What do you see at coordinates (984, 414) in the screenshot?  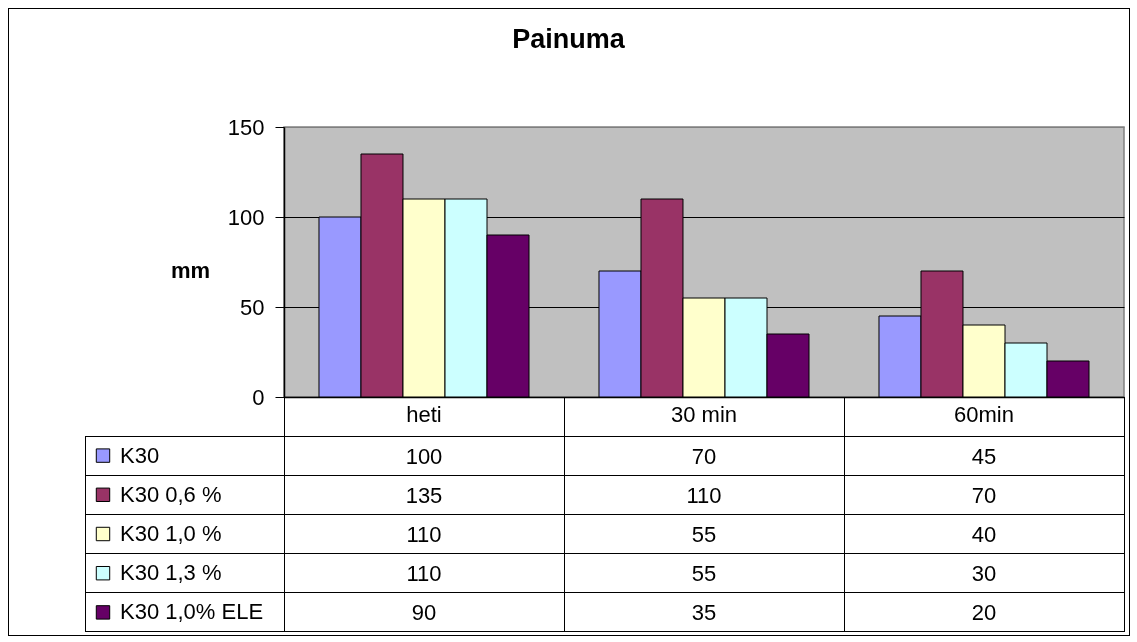 I see `x-tick-label: 60min` at bounding box center [984, 414].